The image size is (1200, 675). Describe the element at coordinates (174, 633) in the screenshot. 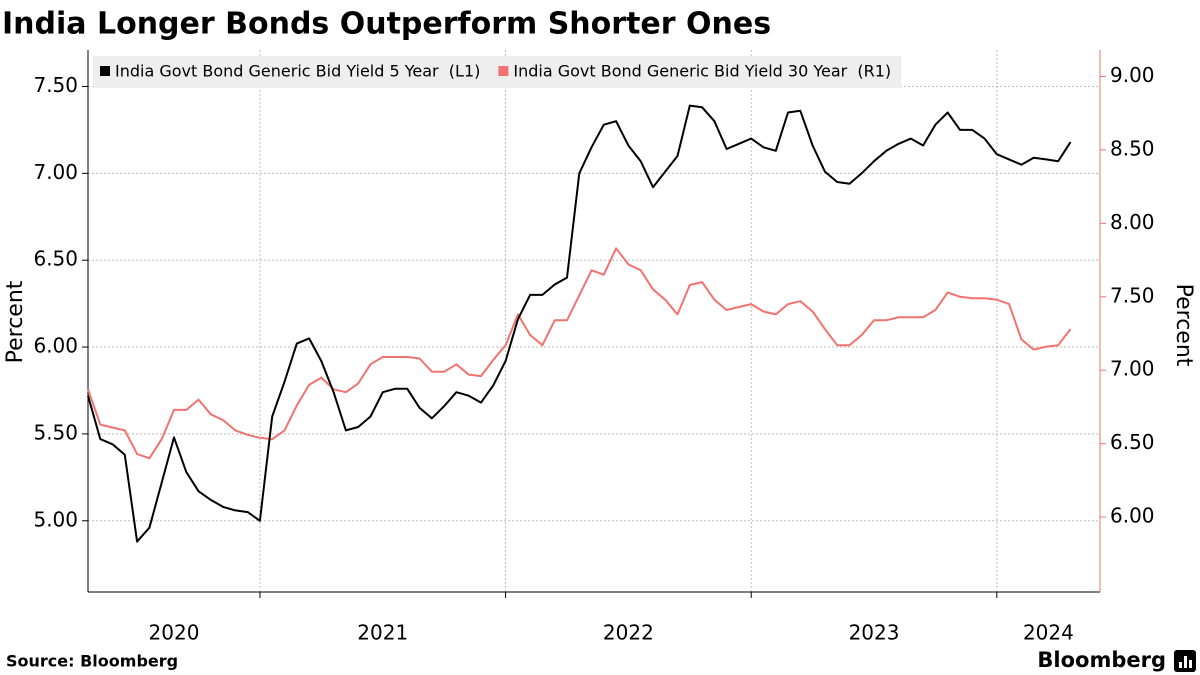

I see `x-tick-label: 2020` at that location.